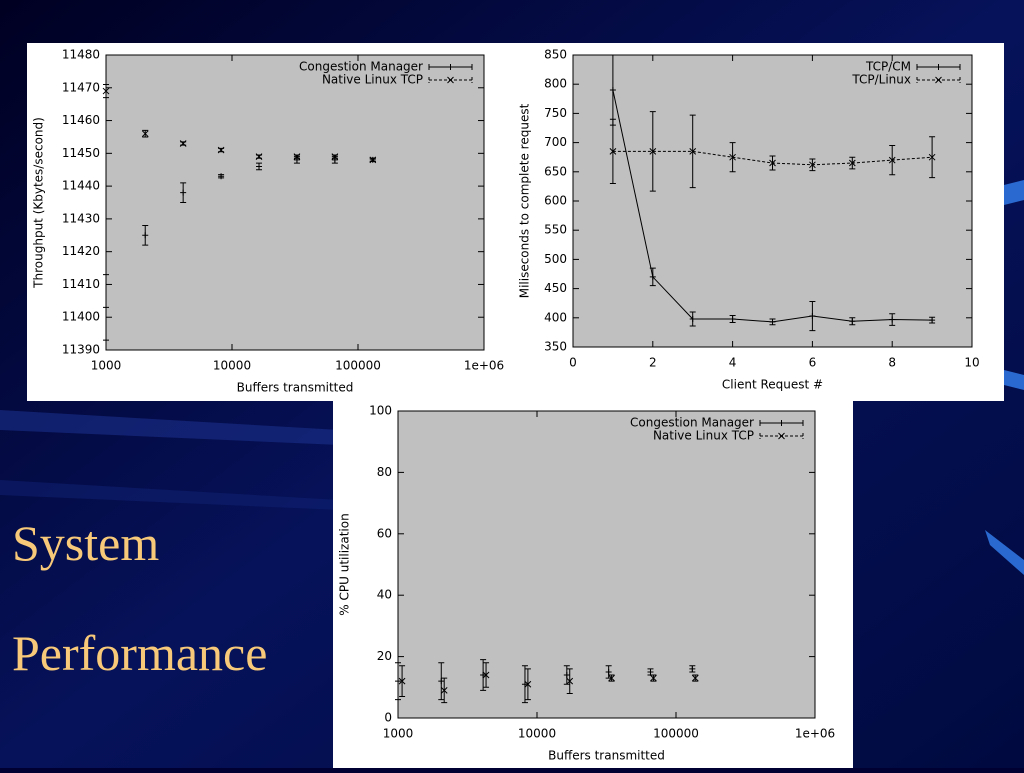  What do you see at coordinates (81, 87) in the screenshot?
I see `y-tick-label: 11470` at bounding box center [81, 87].